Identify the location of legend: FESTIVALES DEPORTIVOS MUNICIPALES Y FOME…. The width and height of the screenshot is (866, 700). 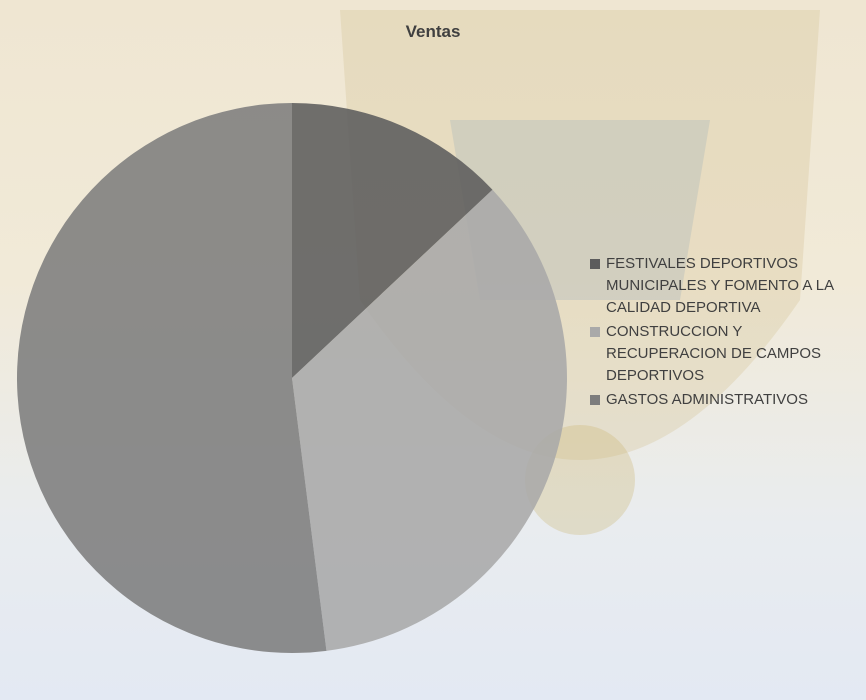
(727, 333).